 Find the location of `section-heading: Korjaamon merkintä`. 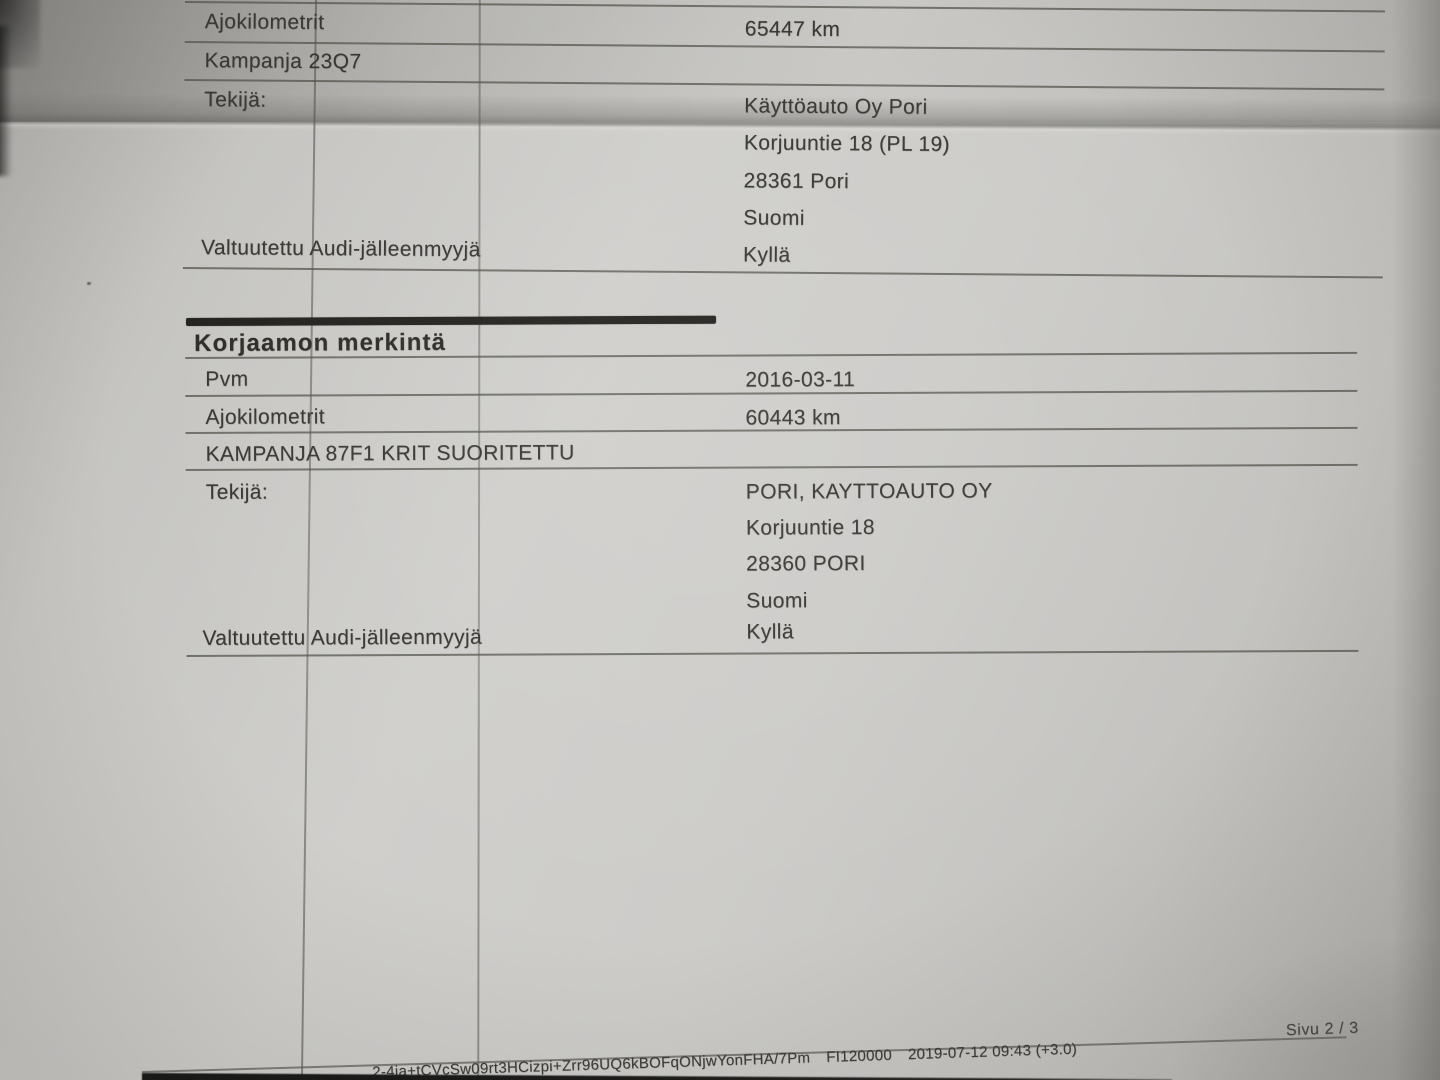

section-heading: Korjaamon merkintä is located at coordinates (320, 342).